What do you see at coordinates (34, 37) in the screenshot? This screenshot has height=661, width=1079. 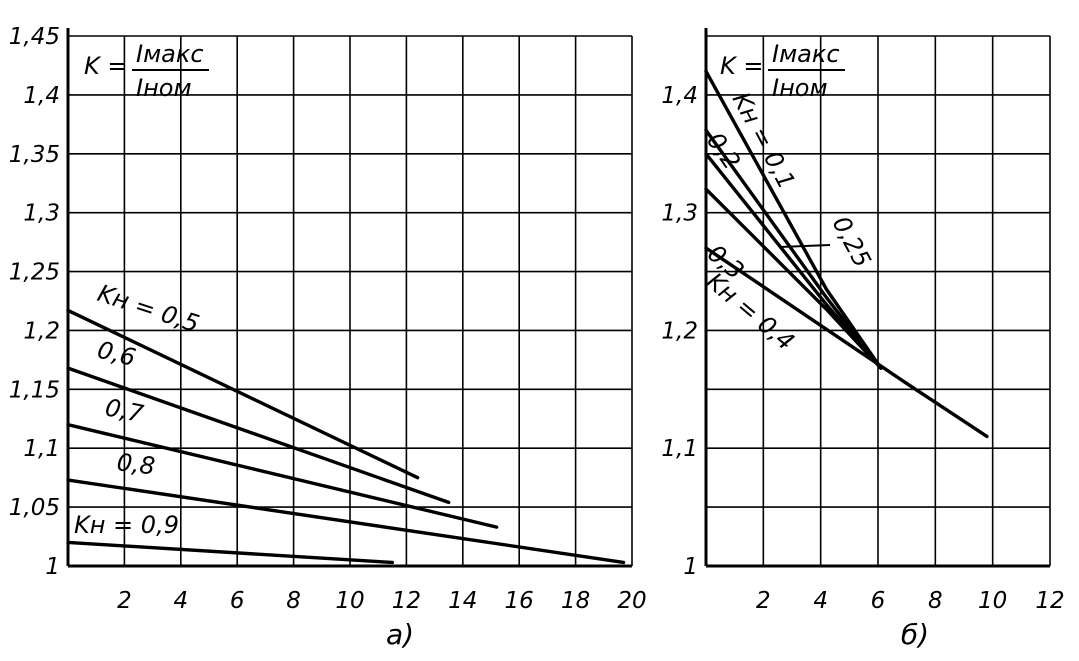 I see `y-tick-label: 1,45` at bounding box center [34, 37].